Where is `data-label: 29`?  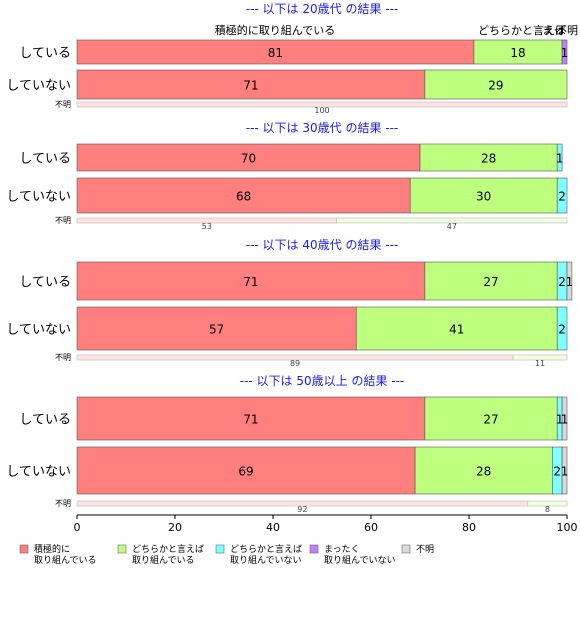 data-label: 29 is located at coordinates (495, 86).